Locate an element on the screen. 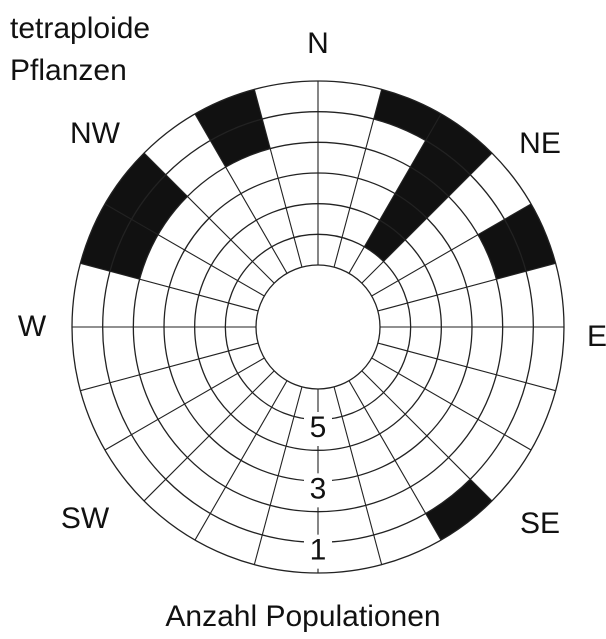 This screenshot has height=639, width=606. chart-title: tetraploide is located at coordinates (80, 28).